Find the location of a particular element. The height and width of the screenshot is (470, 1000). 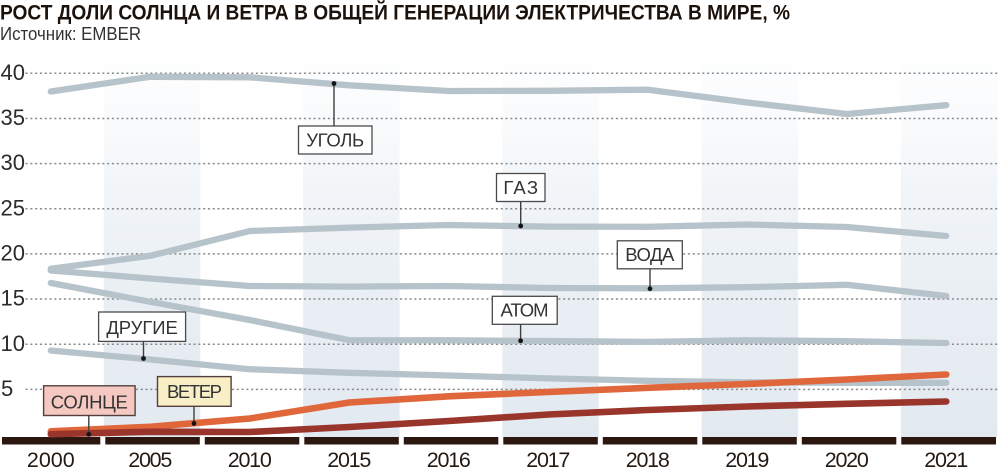

svg-text: 10 is located at coordinates (13, 343).